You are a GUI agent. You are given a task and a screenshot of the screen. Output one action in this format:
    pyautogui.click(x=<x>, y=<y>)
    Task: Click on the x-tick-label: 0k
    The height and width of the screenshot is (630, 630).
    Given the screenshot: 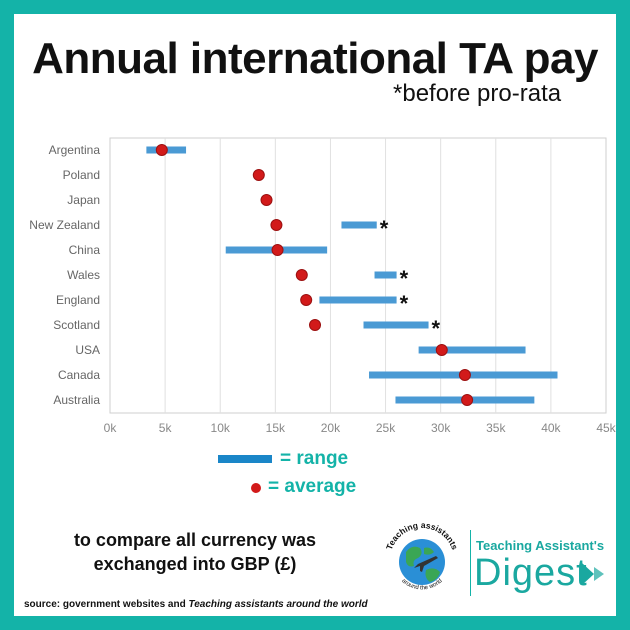 What is the action you would take?
    pyautogui.click(x=111, y=428)
    